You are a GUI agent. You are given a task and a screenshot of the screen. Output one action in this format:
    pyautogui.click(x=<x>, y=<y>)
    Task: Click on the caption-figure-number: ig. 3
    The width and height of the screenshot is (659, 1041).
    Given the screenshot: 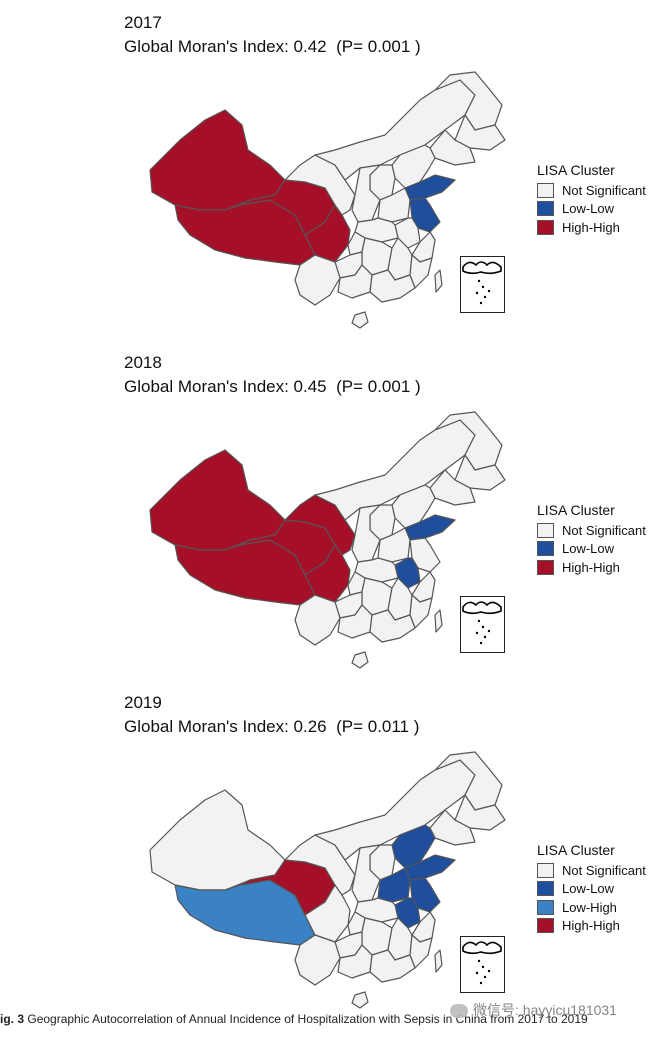 What is the action you would take?
    pyautogui.click(x=12, y=1019)
    